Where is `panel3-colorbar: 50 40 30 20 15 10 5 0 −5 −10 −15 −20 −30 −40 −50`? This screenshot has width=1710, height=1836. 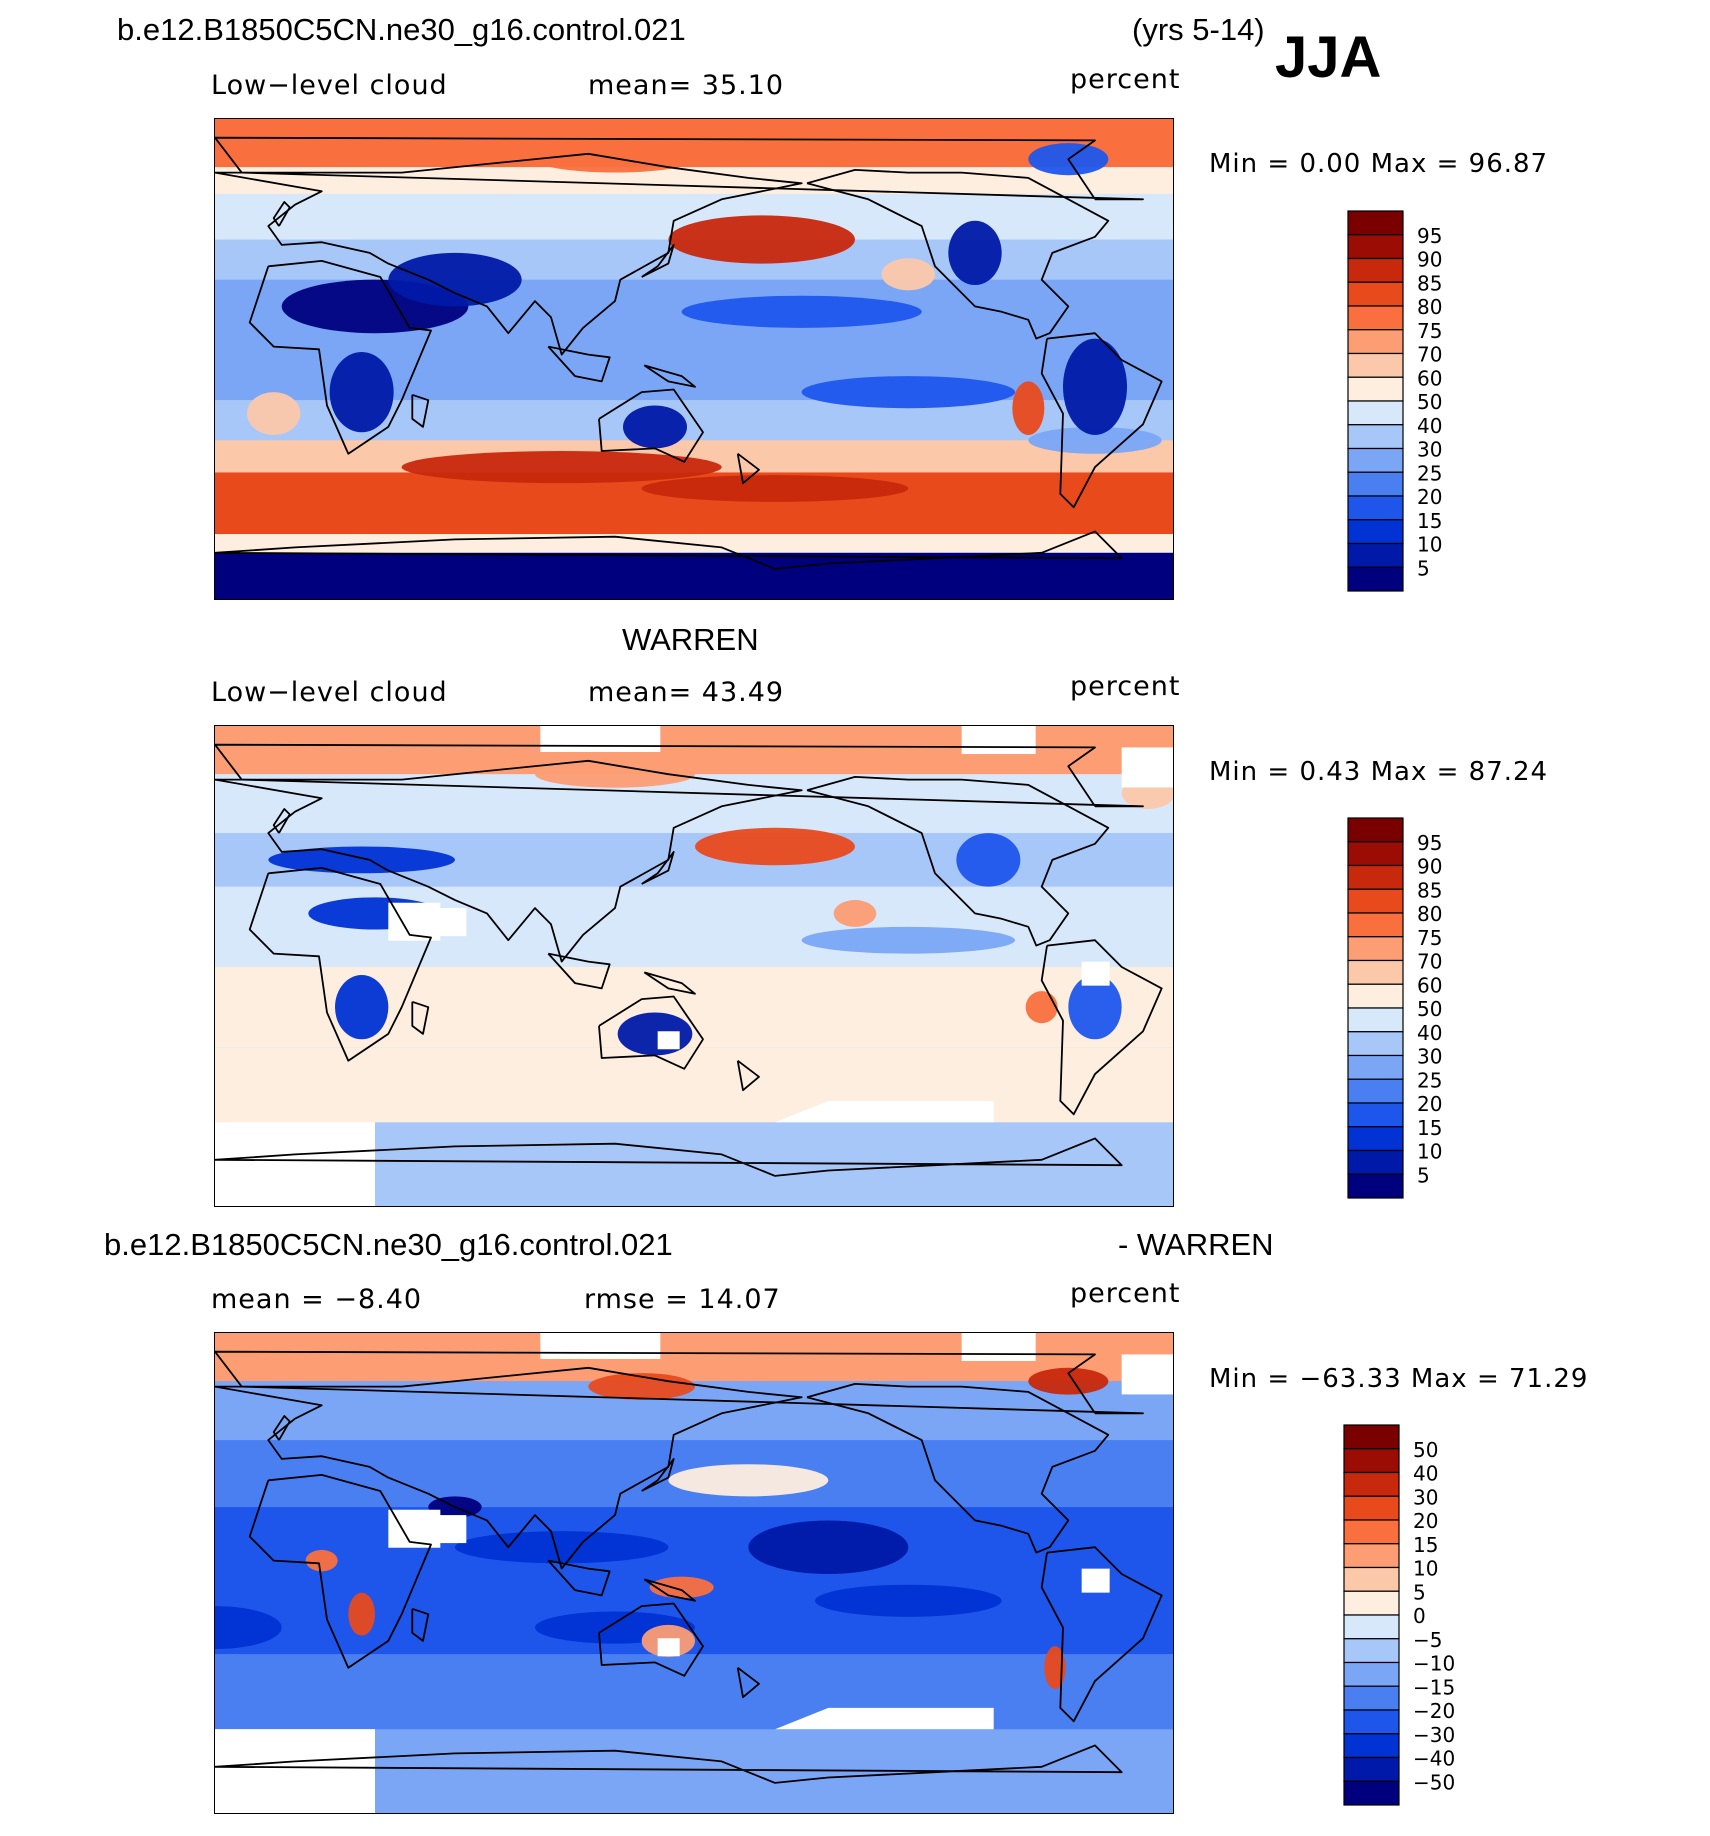 panel3-colorbar: 50 40 30 20 15 10 5 0 −5 −10 −15 −20 −30 −40 −50 is located at coordinates (1408, 1615).